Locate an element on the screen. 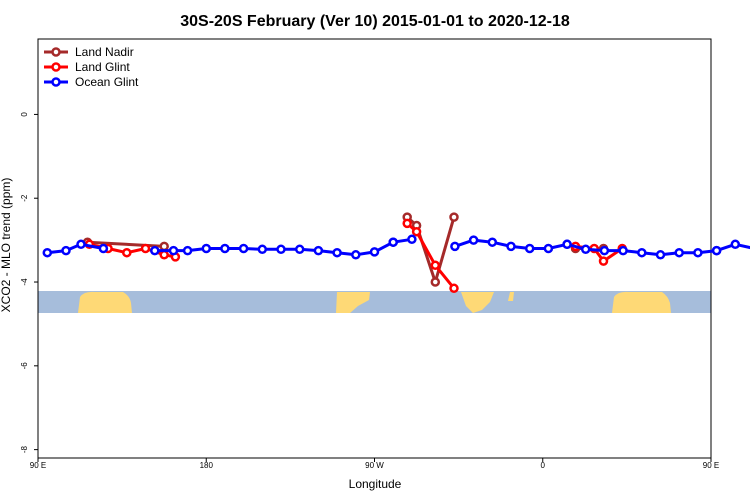 The image size is (750, 500). legend: Land Nadir Land Glint Ocean Glint is located at coordinates (91, 67).